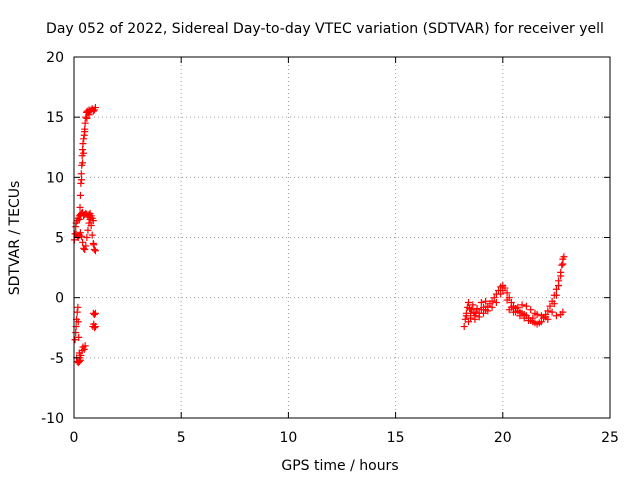  Describe the element at coordinates (610, 438) in the screenshot. I see `x-tick-label: 25` at that location.